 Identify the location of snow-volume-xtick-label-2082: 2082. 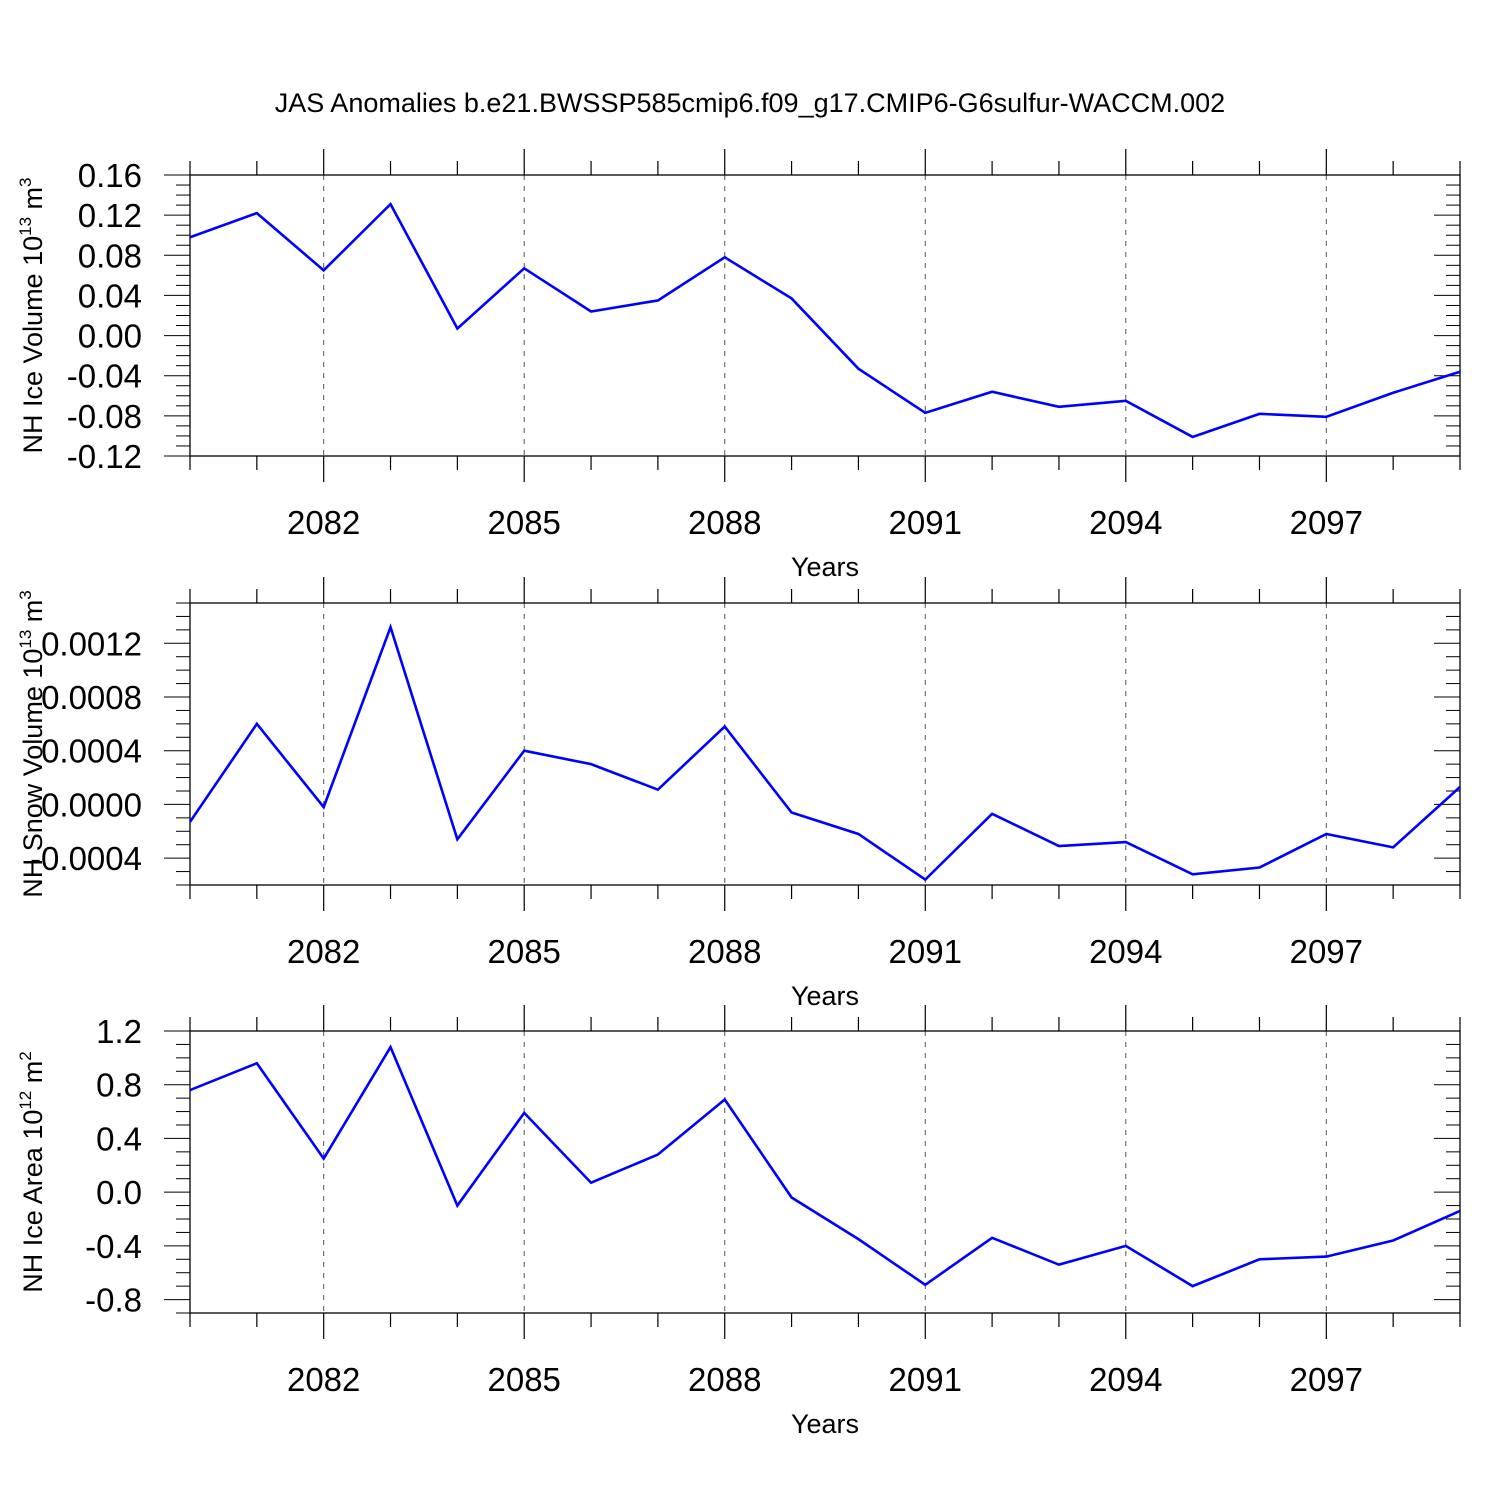
(323, 951).